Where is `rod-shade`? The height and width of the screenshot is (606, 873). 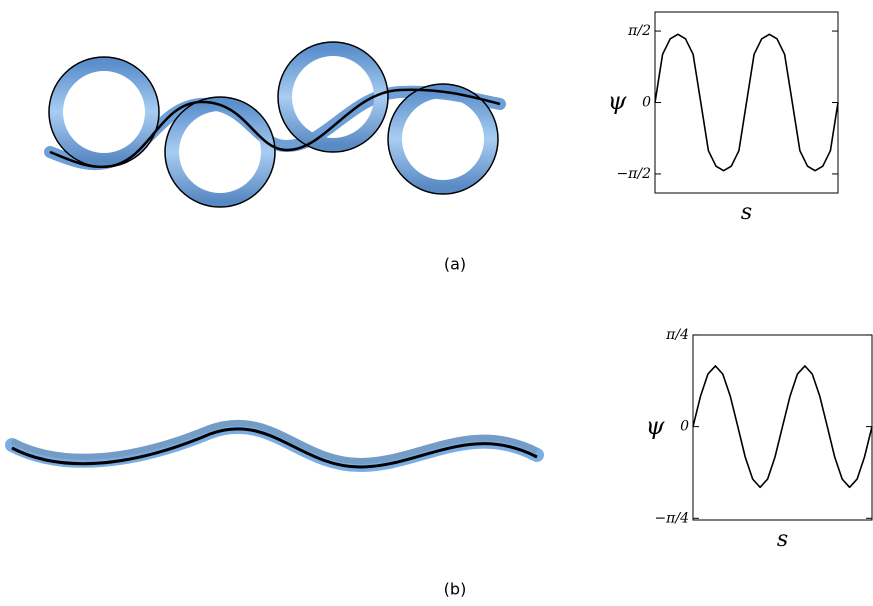
rod-shade is located at coordinates (274, 442).